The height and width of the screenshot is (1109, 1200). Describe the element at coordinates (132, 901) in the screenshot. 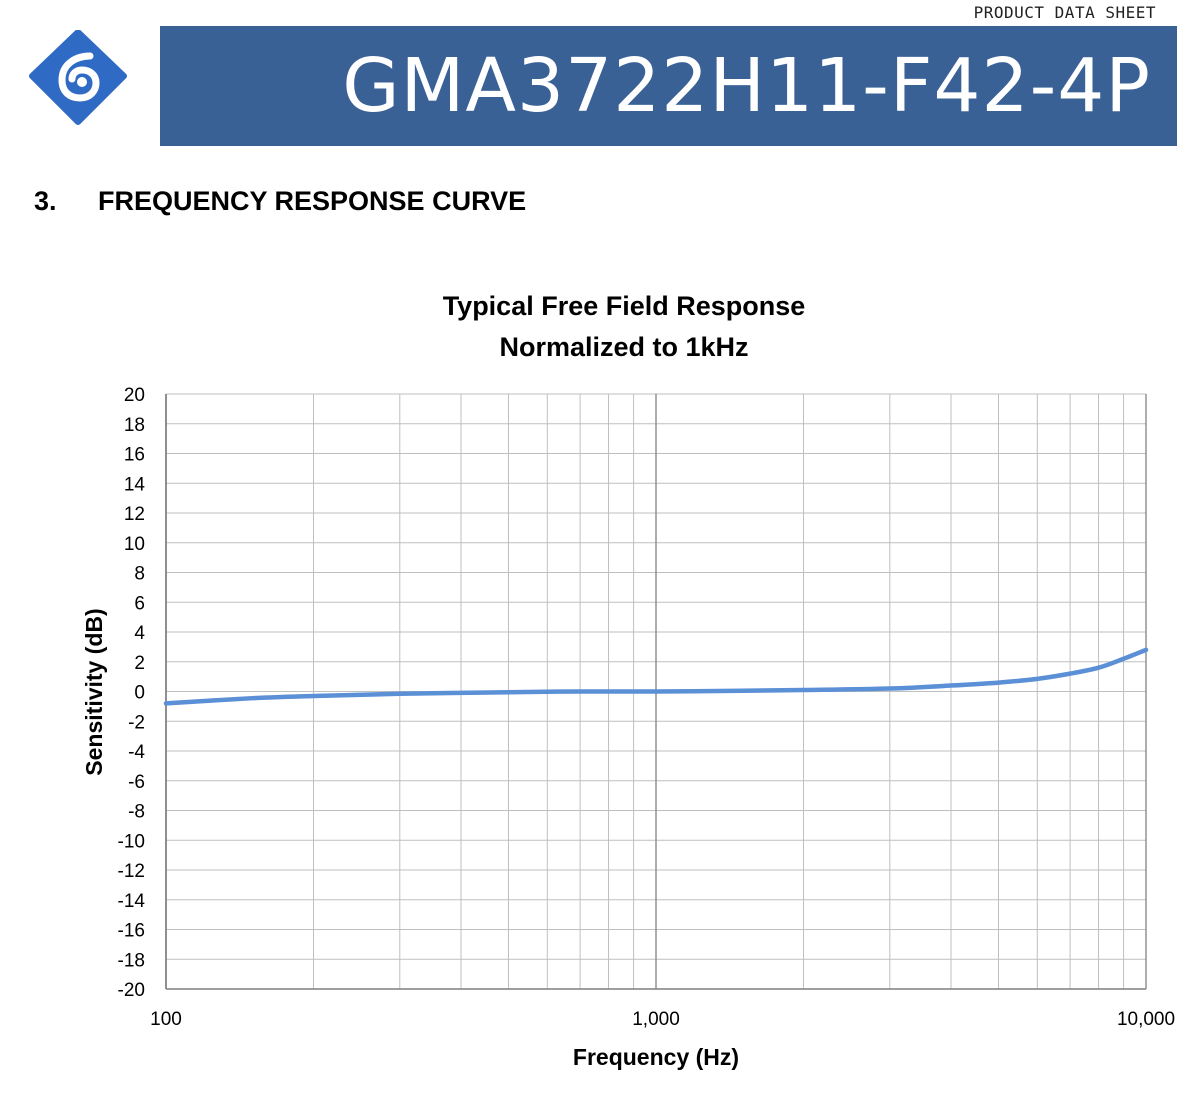

I see `y-tick-label: -14` at that location.